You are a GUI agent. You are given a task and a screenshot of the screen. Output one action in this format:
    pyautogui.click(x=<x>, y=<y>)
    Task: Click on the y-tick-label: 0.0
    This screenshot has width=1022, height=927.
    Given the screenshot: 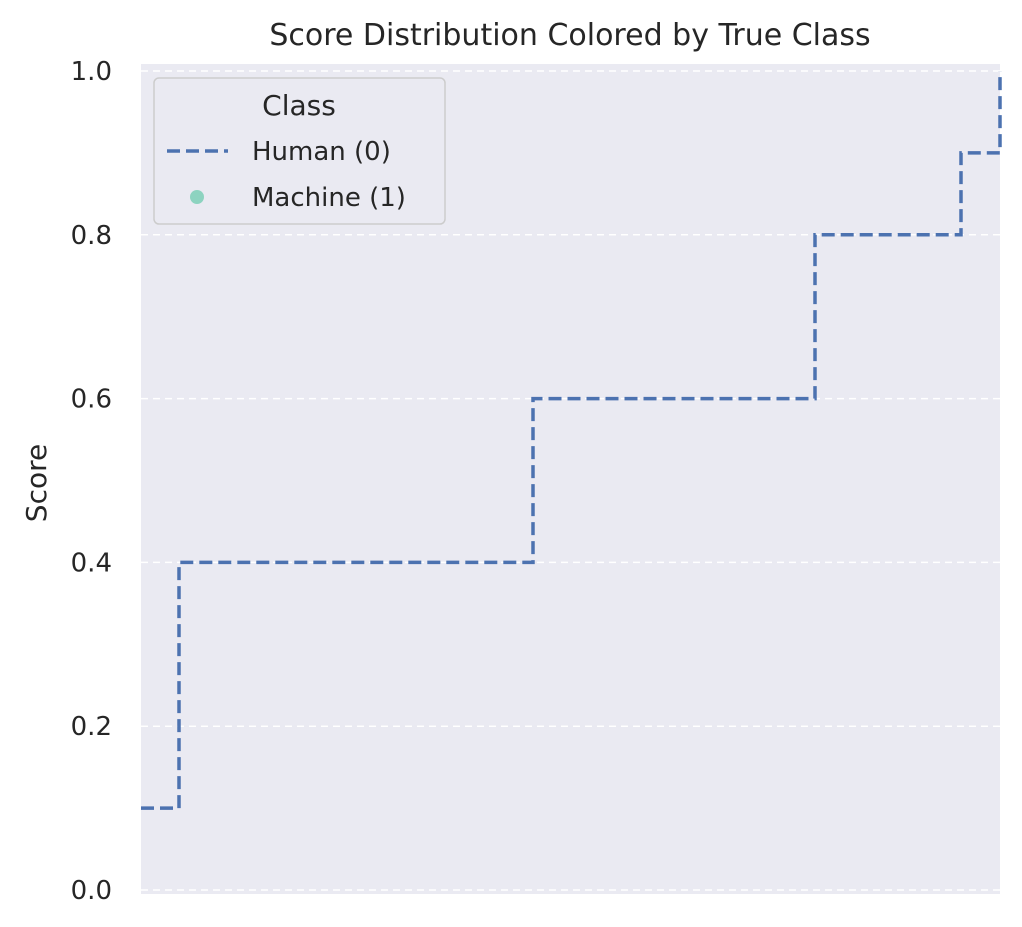 What is the action you would take?
    pyautogui.click(x=91, y=891)
    